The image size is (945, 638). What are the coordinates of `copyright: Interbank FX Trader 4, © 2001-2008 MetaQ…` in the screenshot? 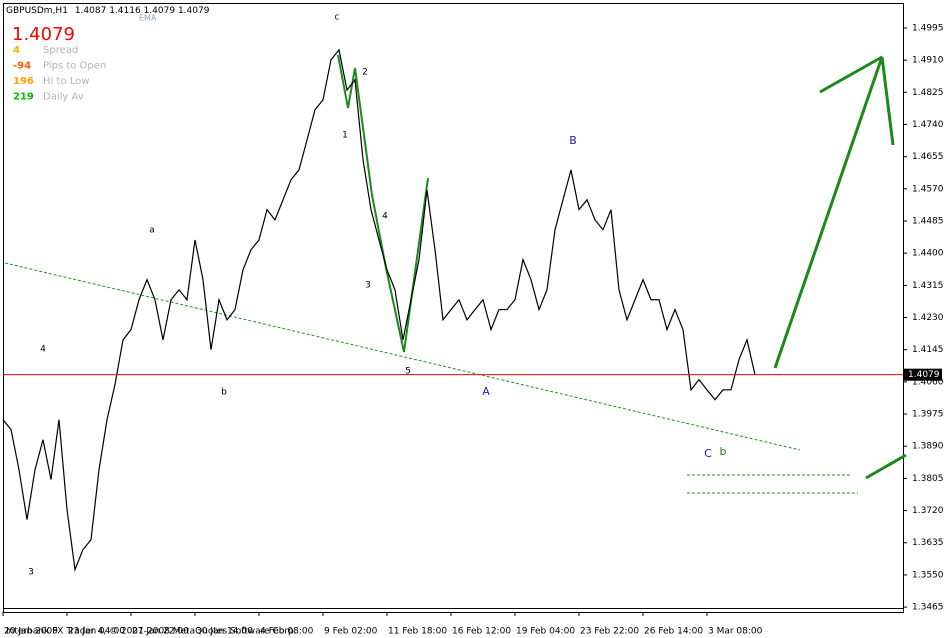 It's located at (151, 632).